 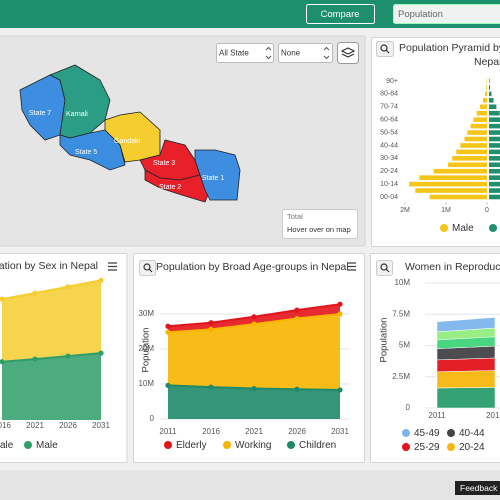 I want to click on legend-label: Children, so click(x=317, y=445).